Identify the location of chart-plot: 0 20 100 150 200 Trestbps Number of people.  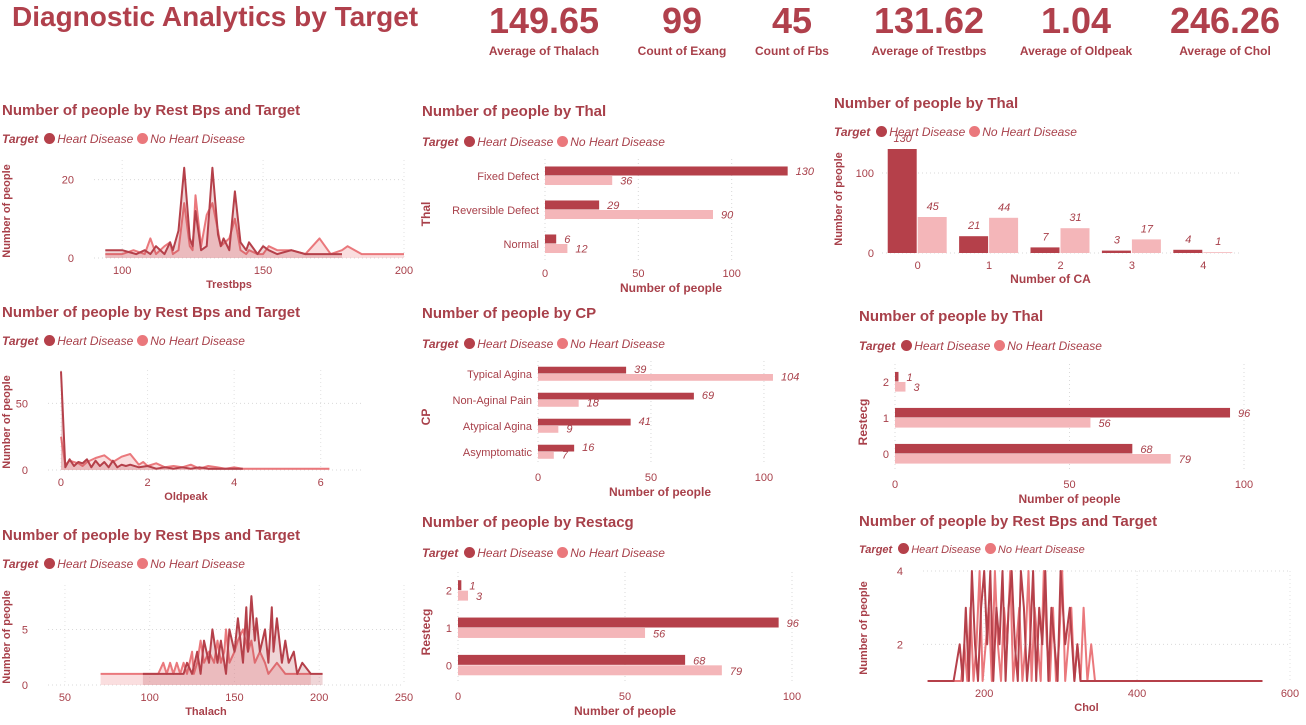
(207, 221).